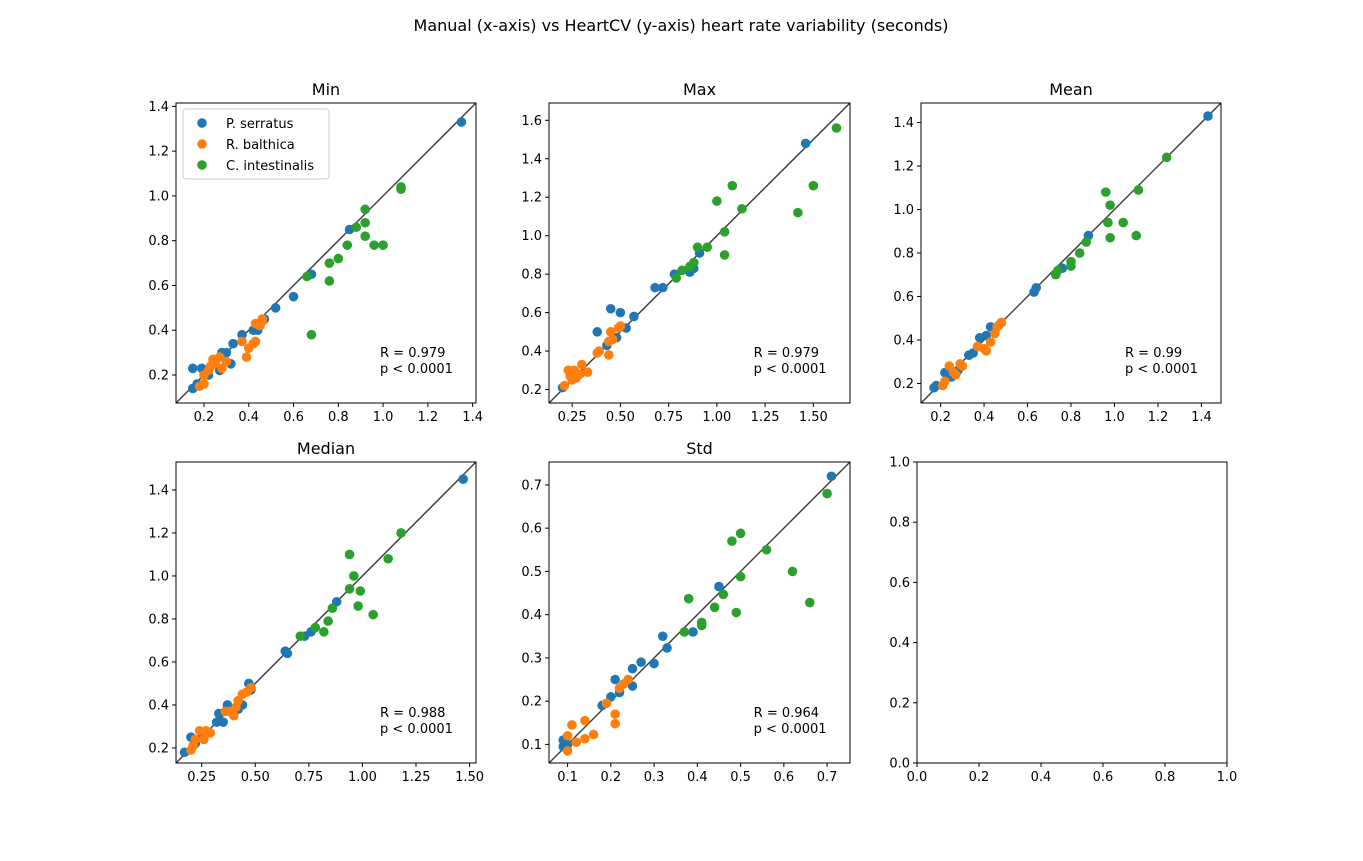 This screenshot has width=1363, height=861. I want to click on y-tick-label: 0.7, so click(531, 485).